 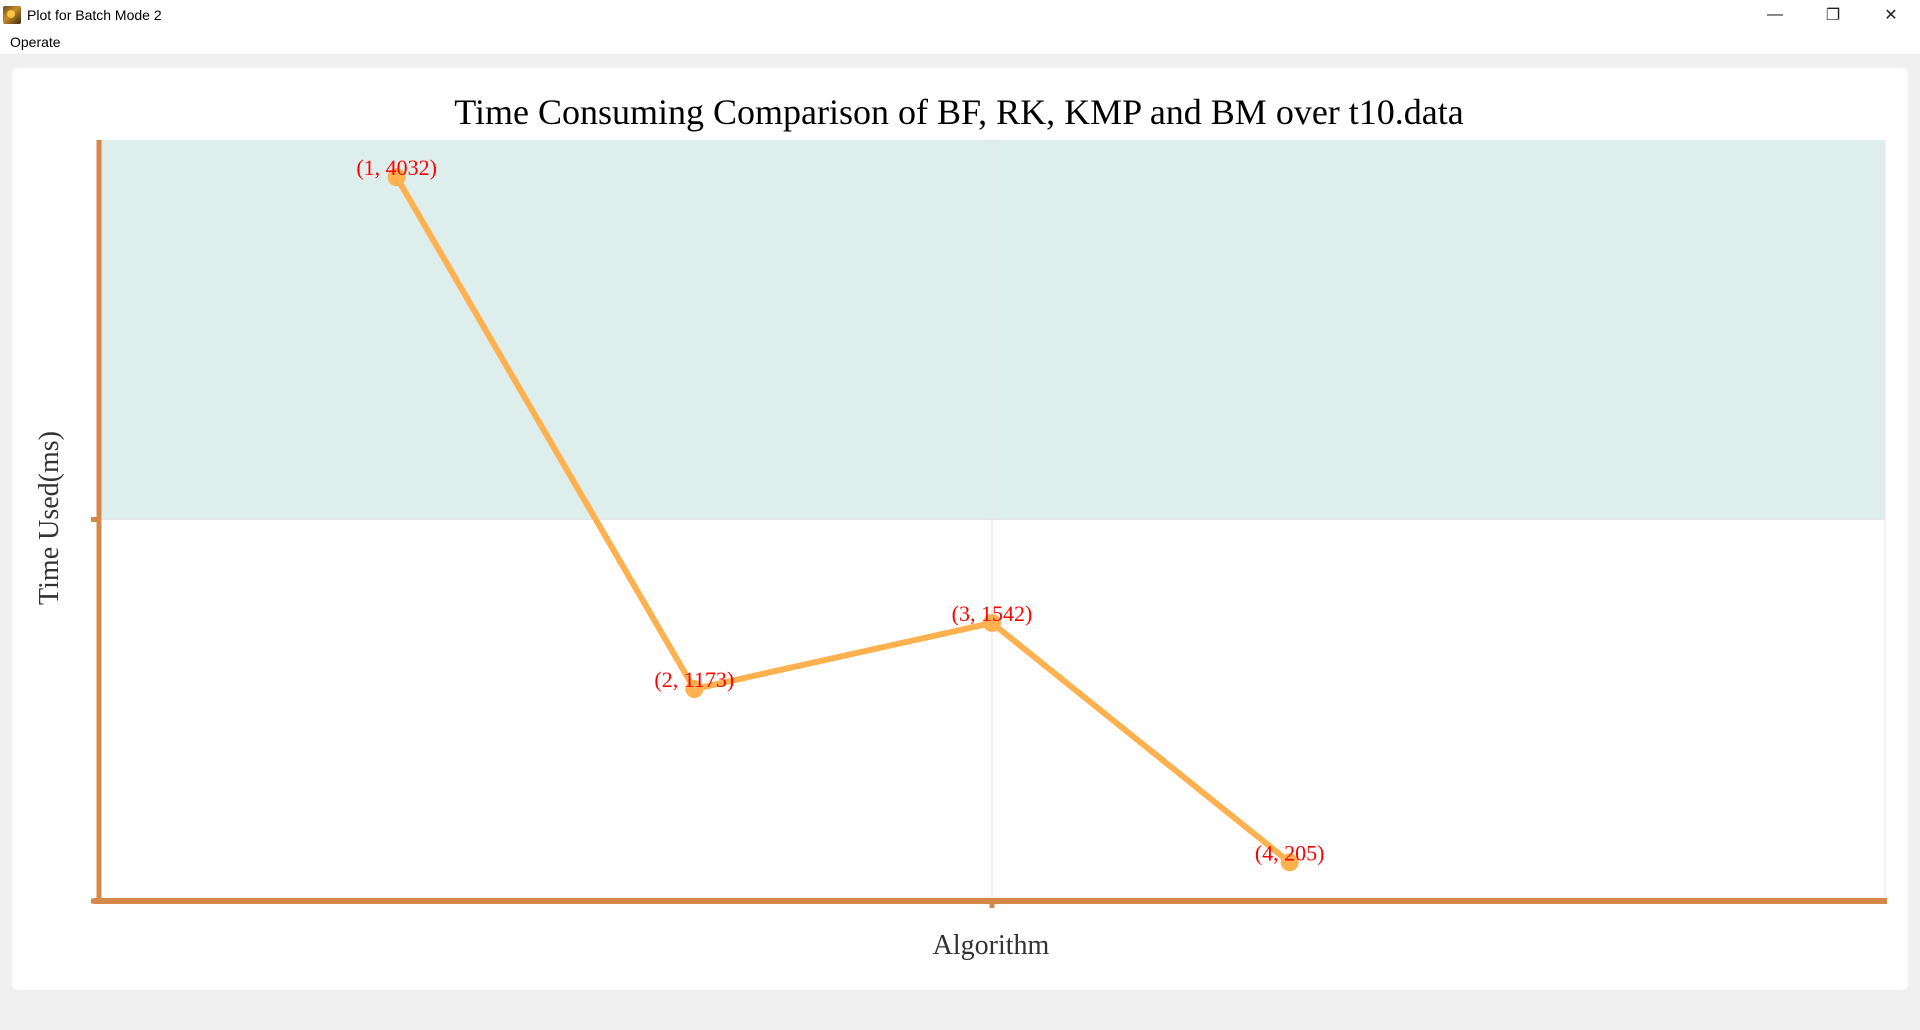 I want to click on window-title: Plot for Batch Mode 2, so click(x=94, y=15).